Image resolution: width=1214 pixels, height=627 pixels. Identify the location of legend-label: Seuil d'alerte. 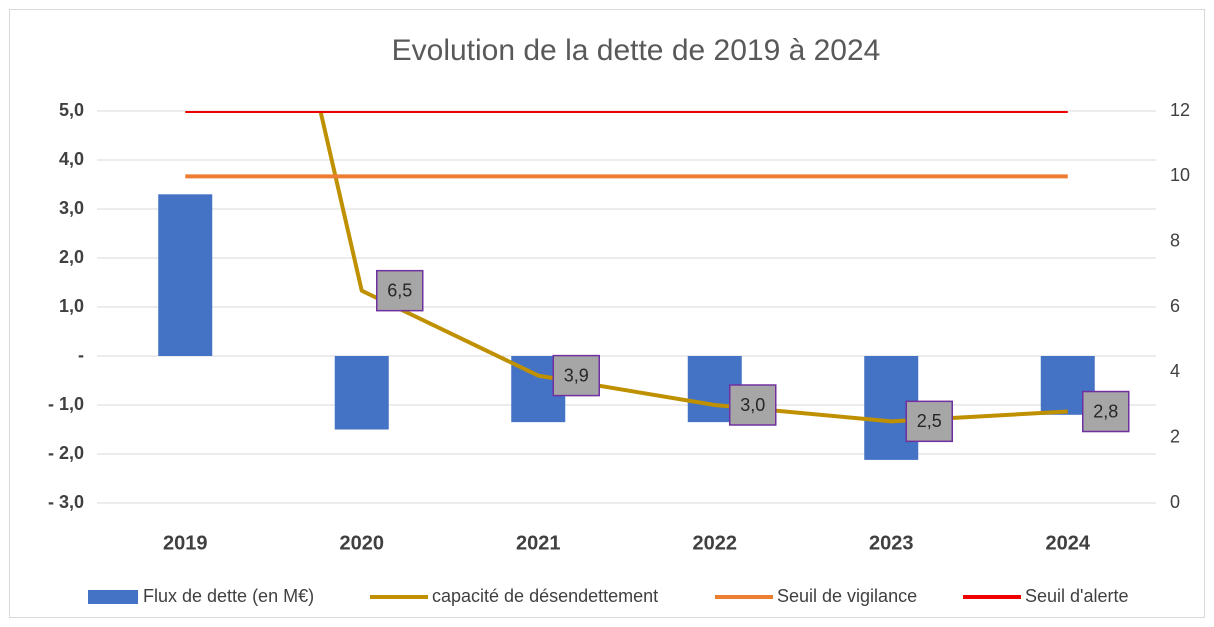
(1077, 596).